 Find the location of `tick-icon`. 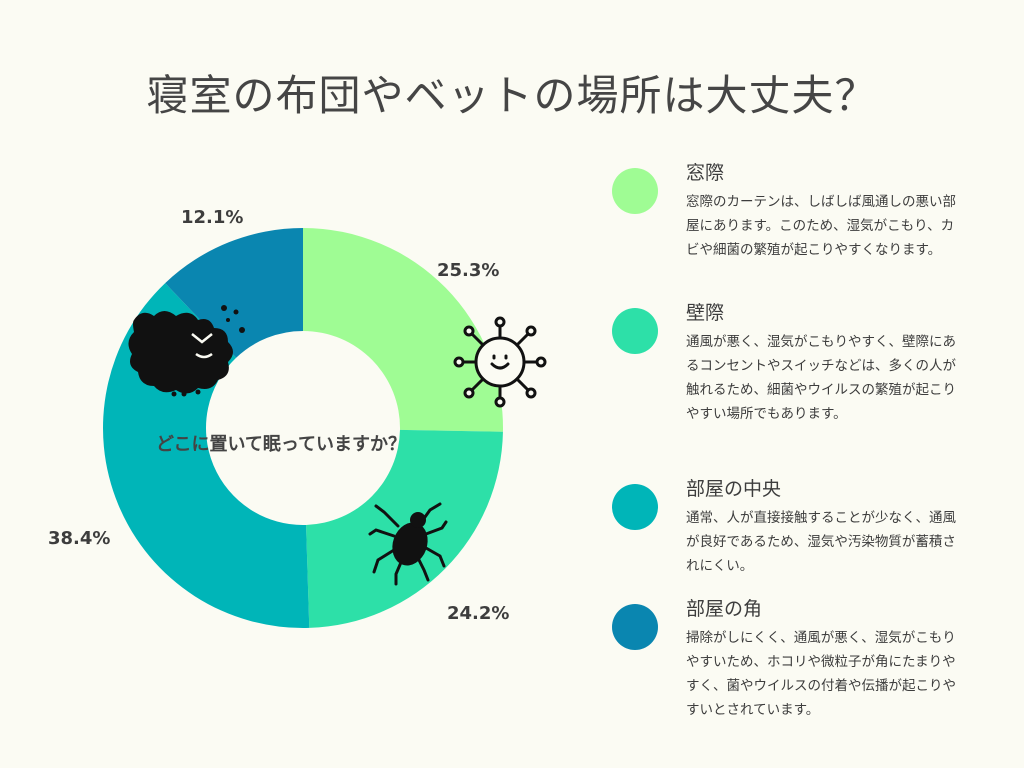

tick-icon is located at coordinates (408, 544).